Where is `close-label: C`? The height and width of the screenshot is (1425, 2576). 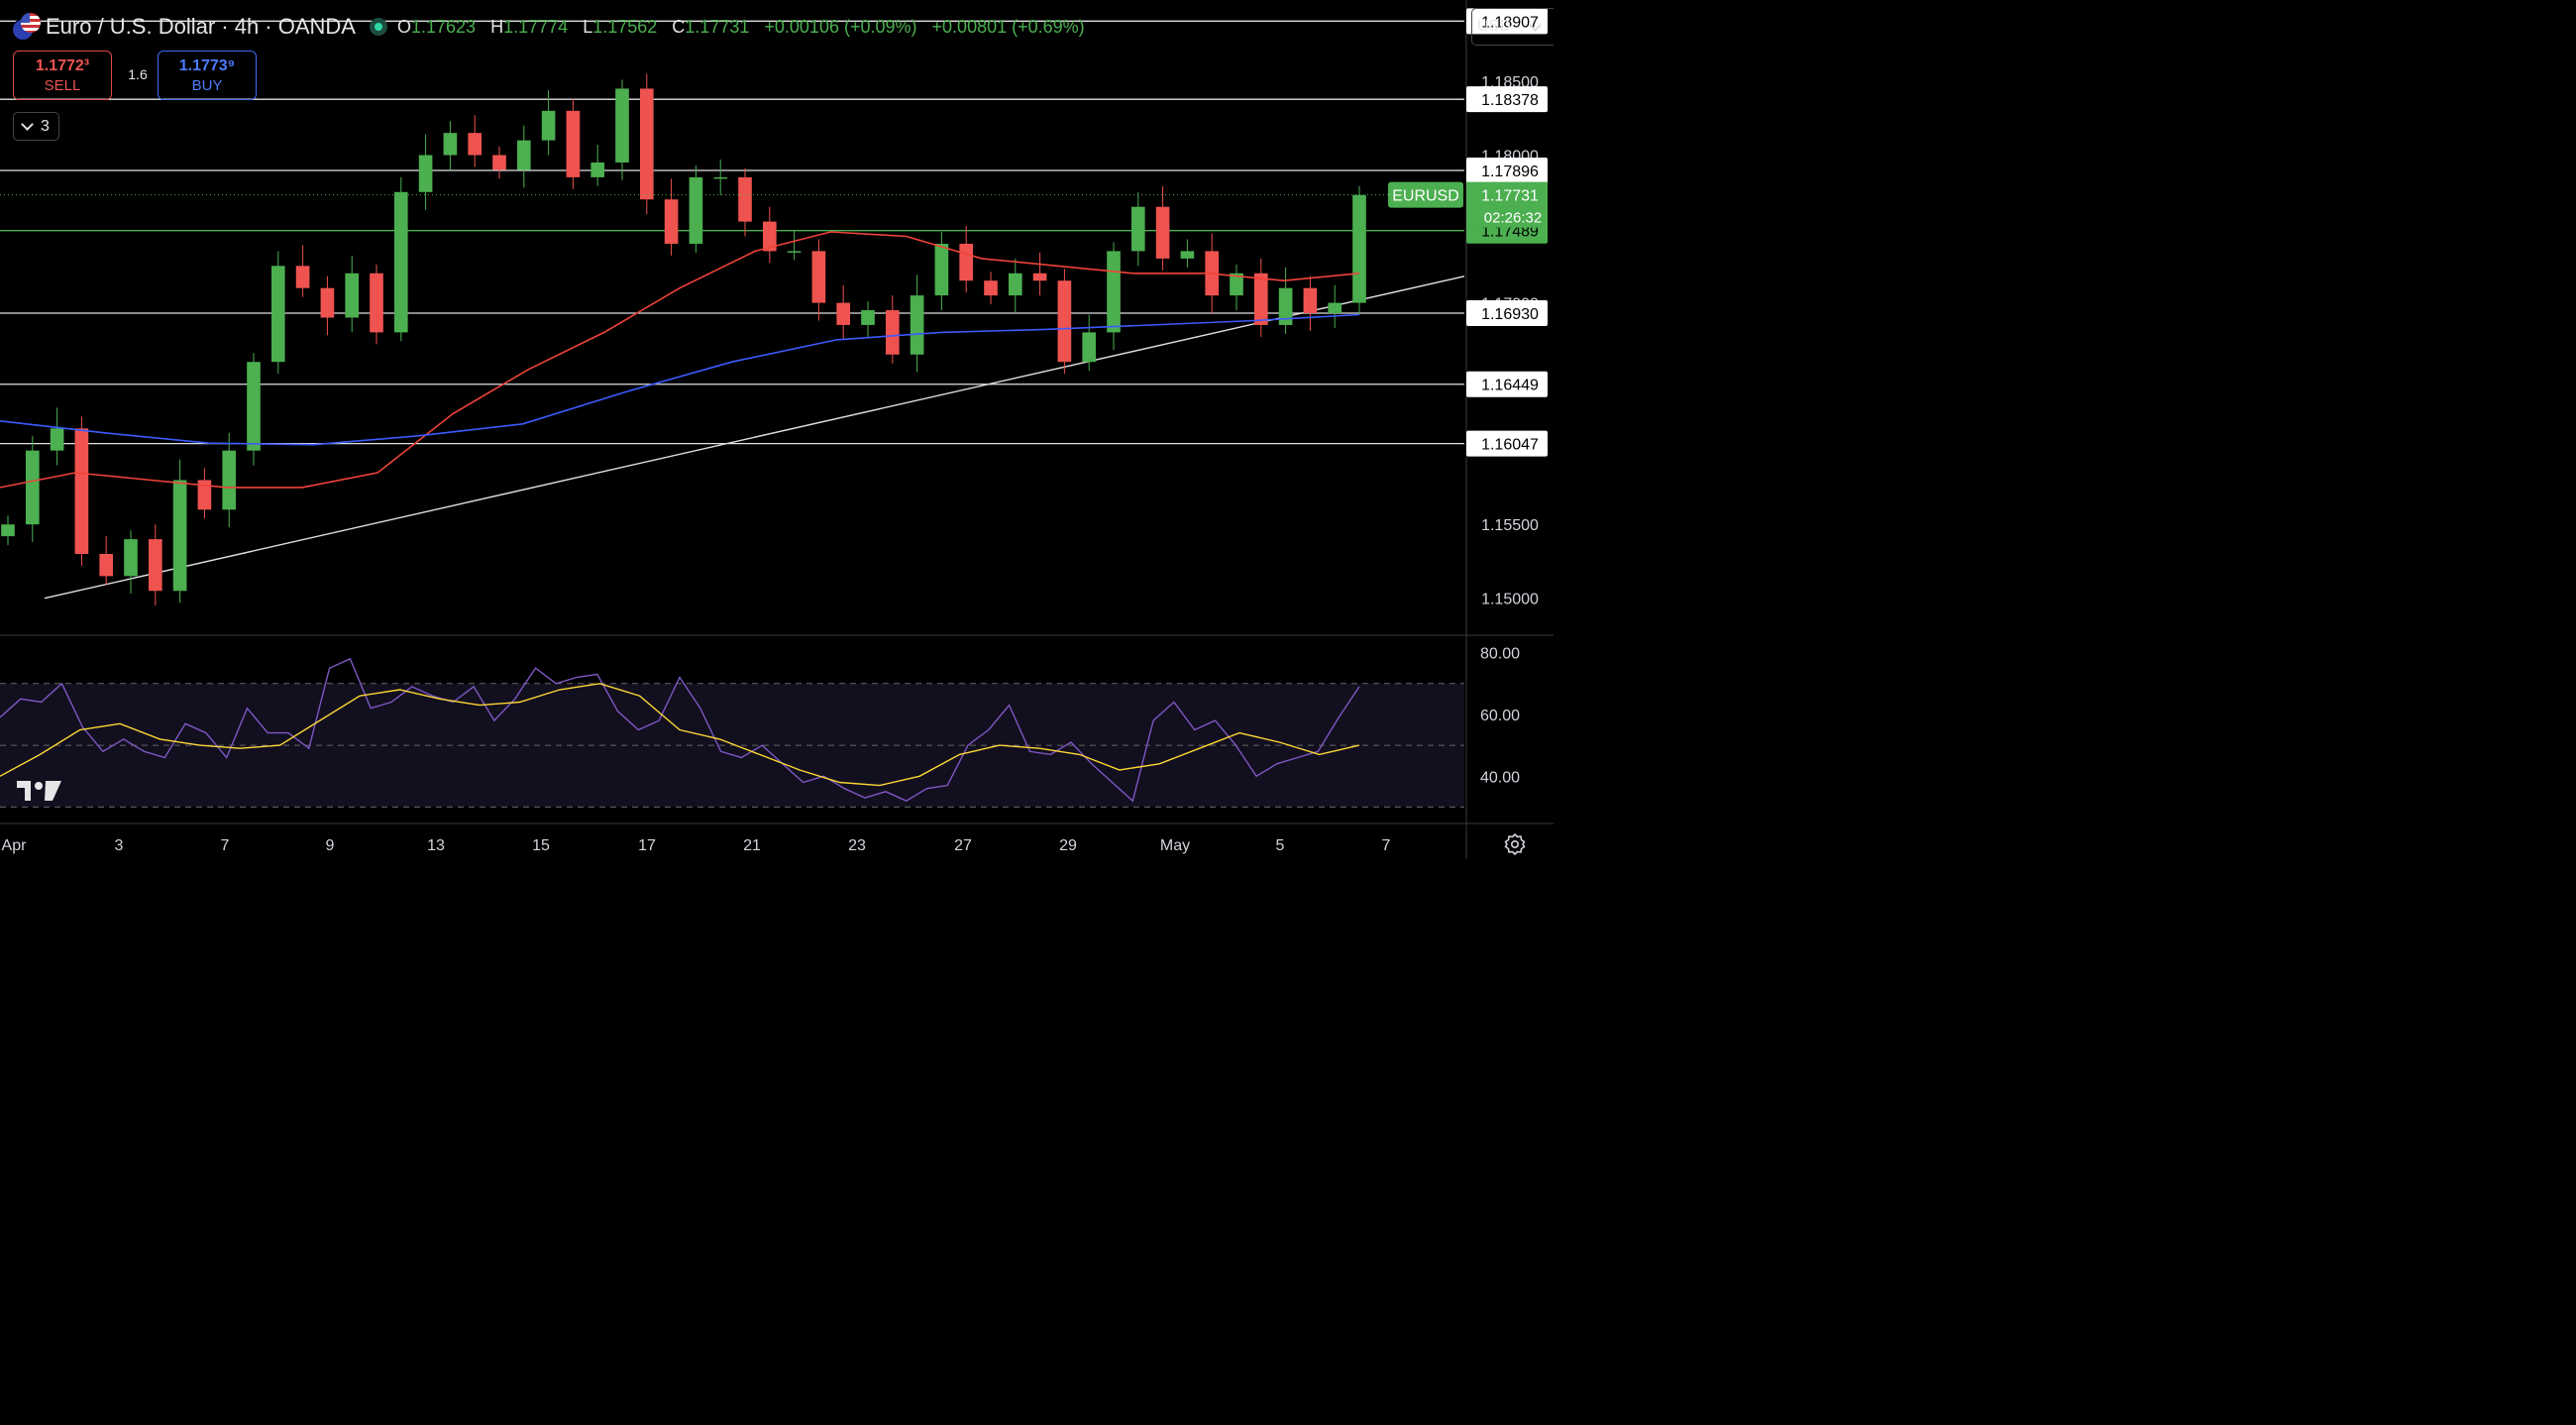 close-label: C is located at coordinates (679, 26).